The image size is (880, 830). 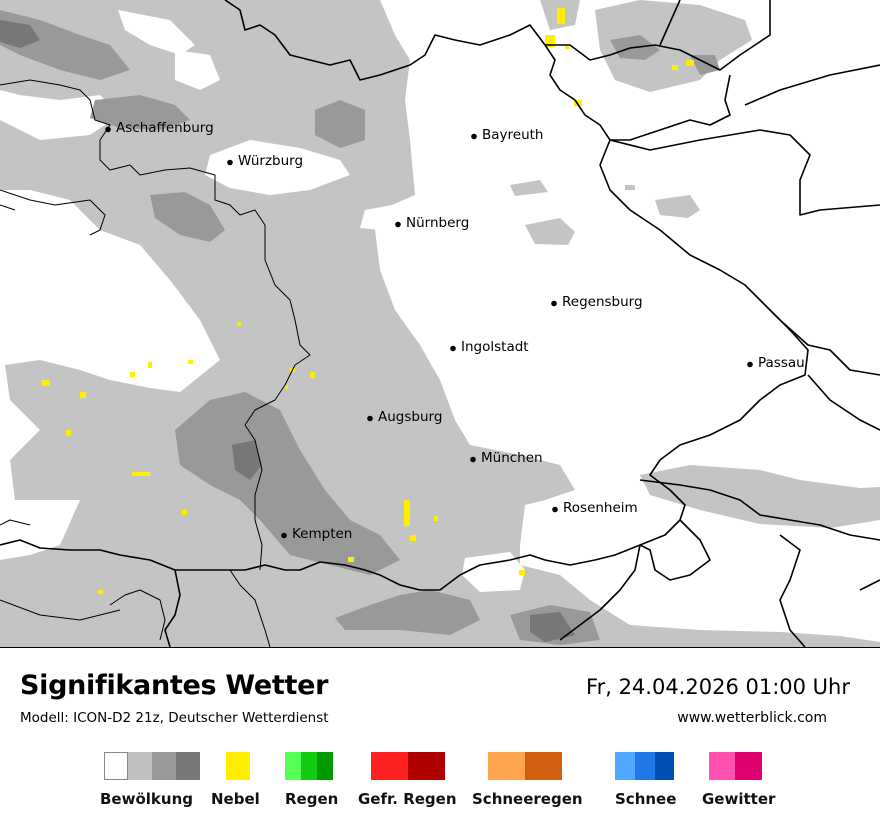 I want to click on city-label: Augsburg, so click(x=410, y=417).